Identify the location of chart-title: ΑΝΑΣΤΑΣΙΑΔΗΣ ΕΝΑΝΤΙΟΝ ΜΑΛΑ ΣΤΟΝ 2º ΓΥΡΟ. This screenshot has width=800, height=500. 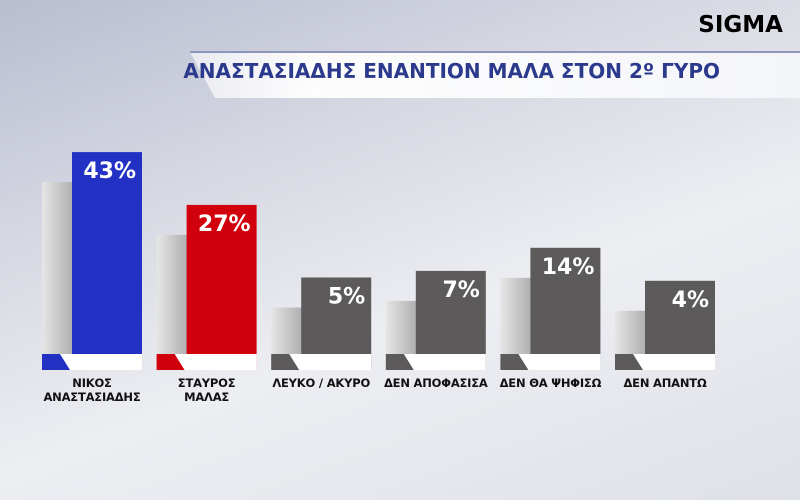
(451, 71).